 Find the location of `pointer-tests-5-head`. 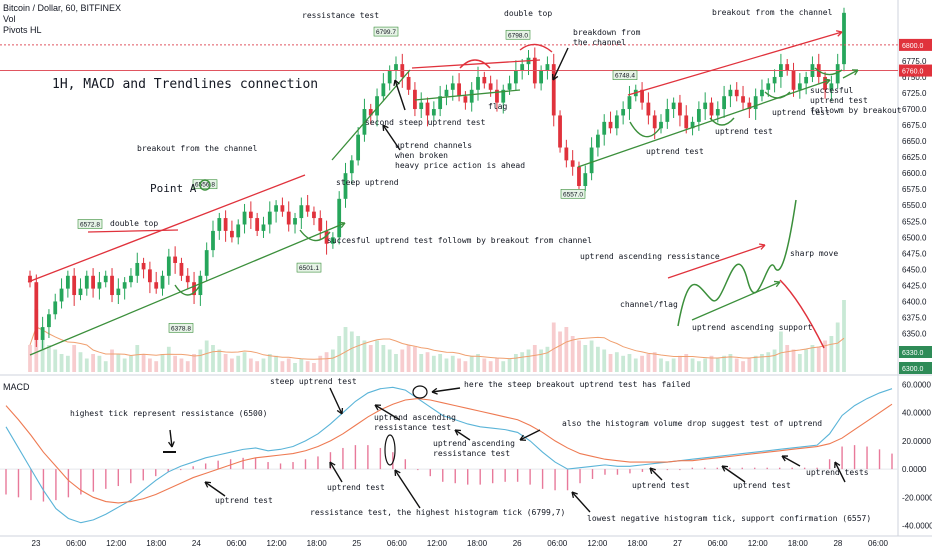

pointer-tests-5-head is located at coordinates (785, 458).